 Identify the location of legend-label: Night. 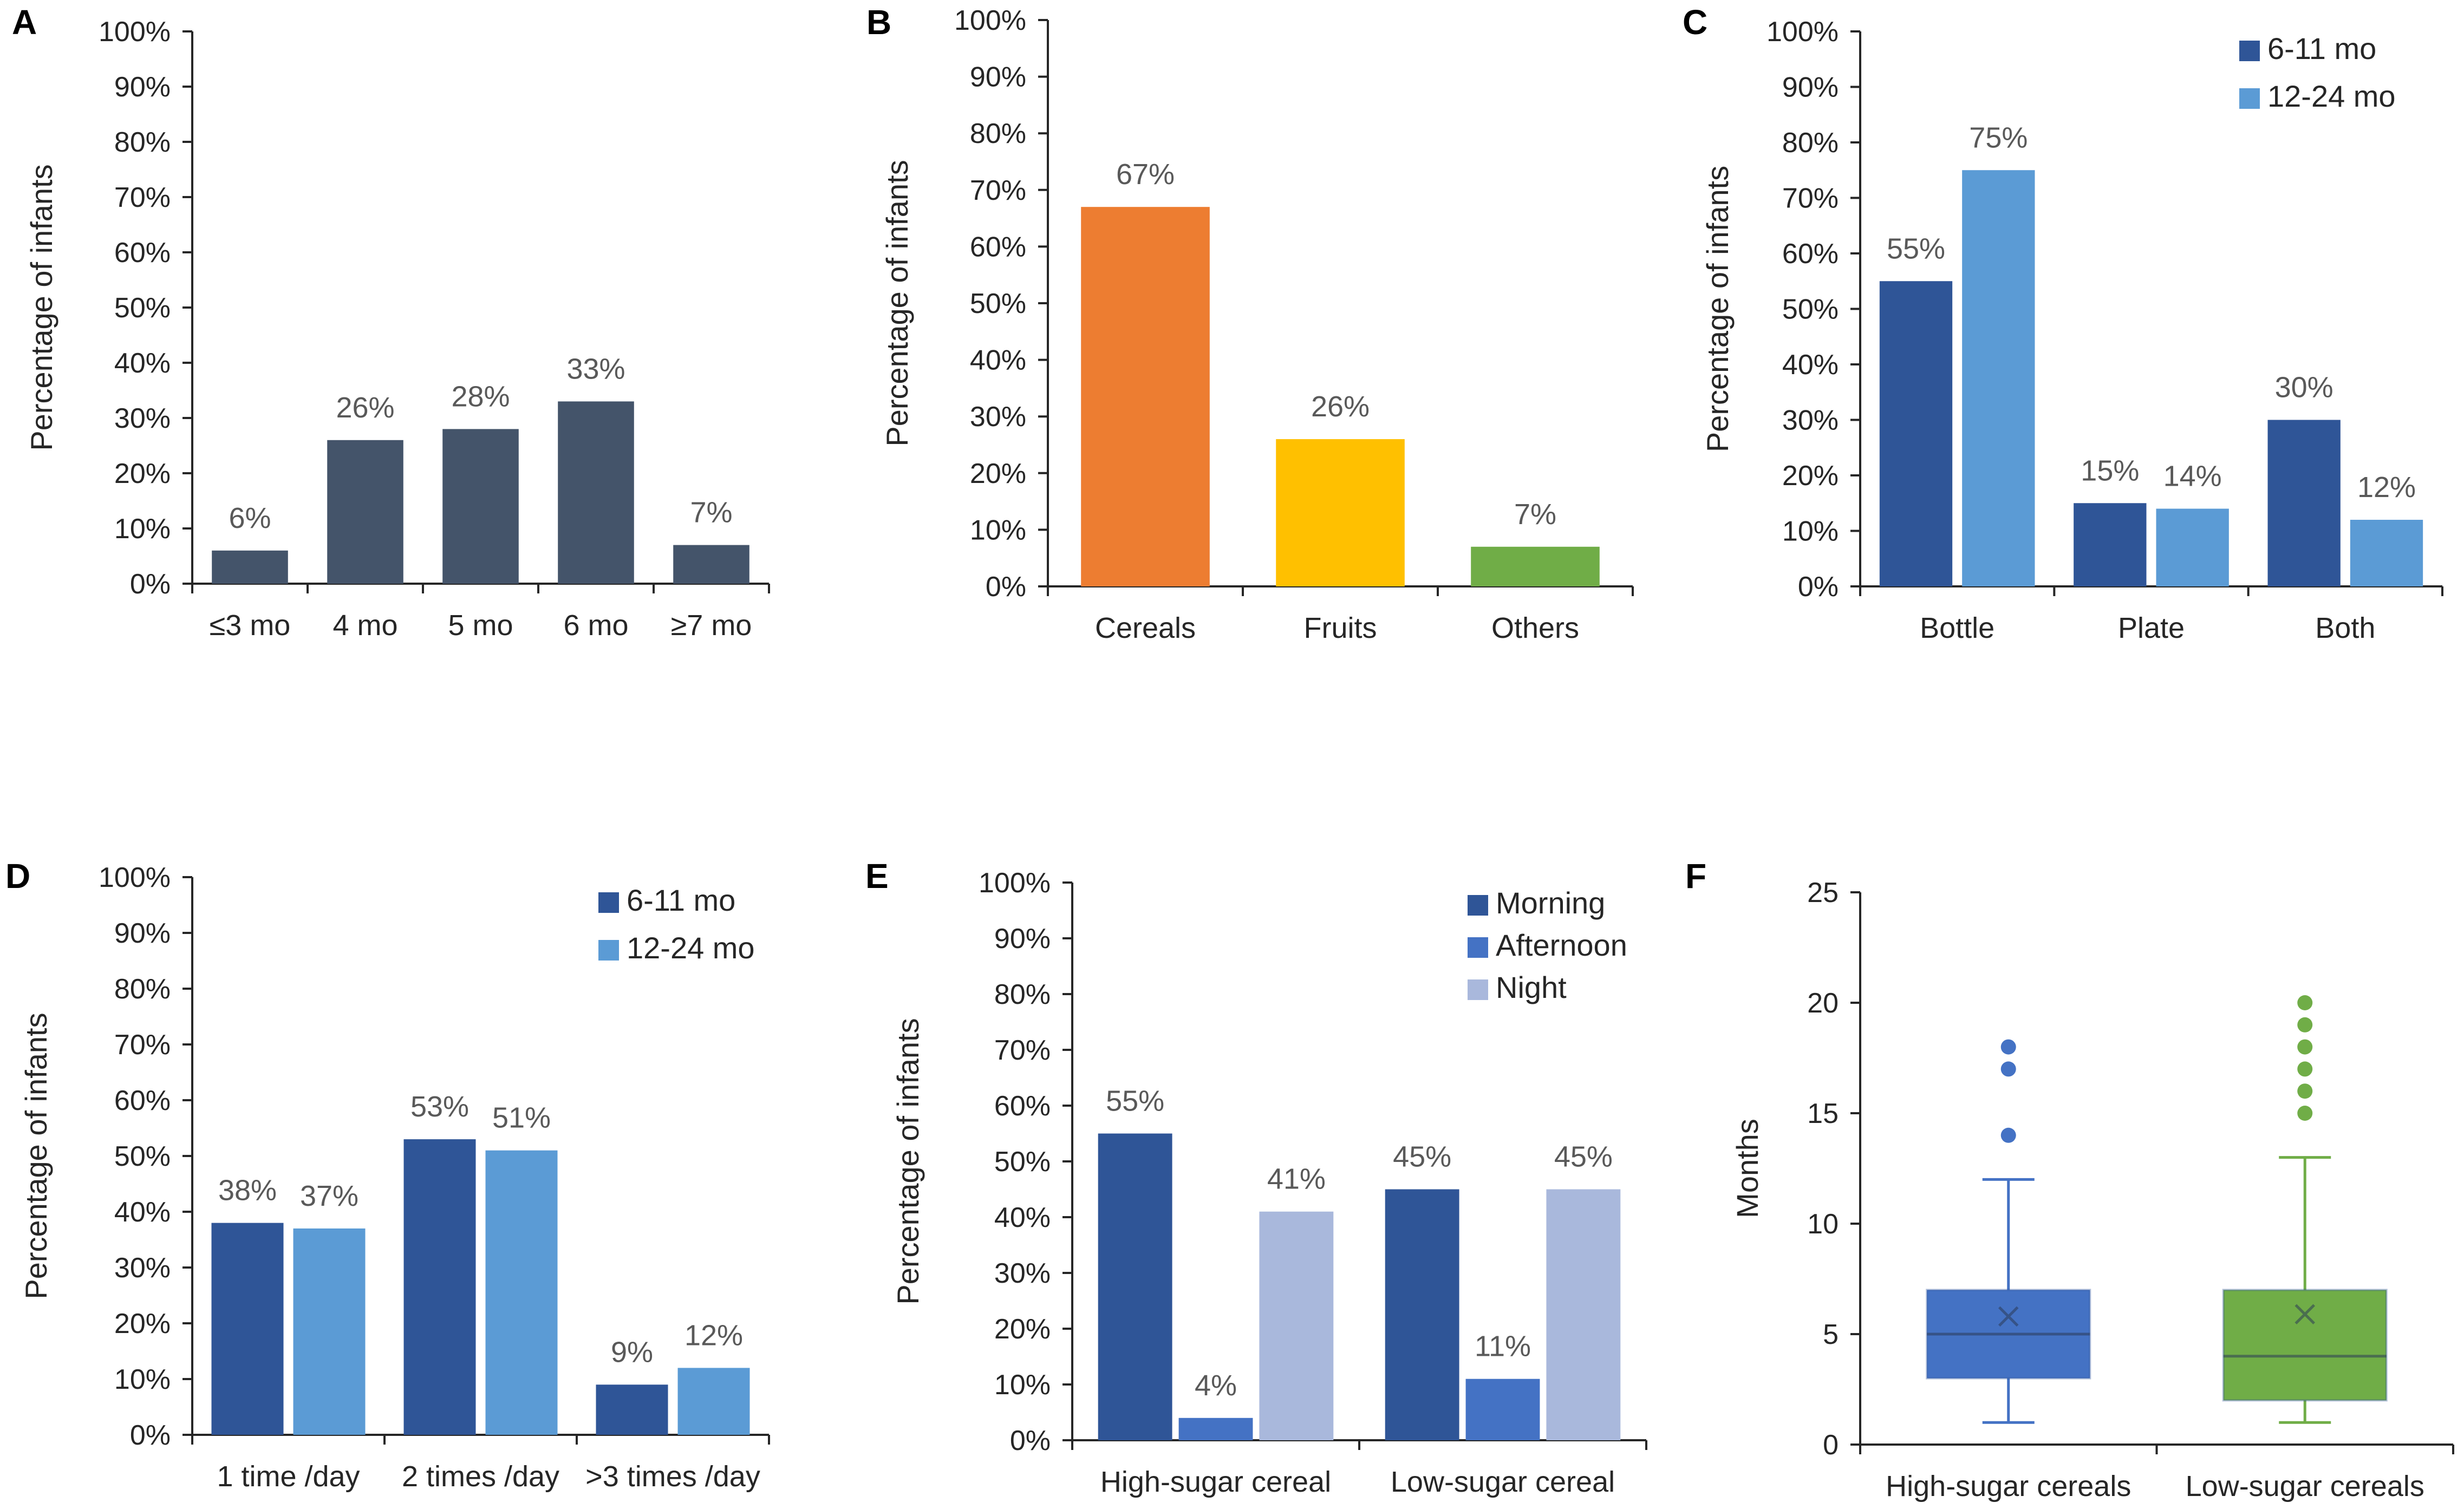
(1531, 987).